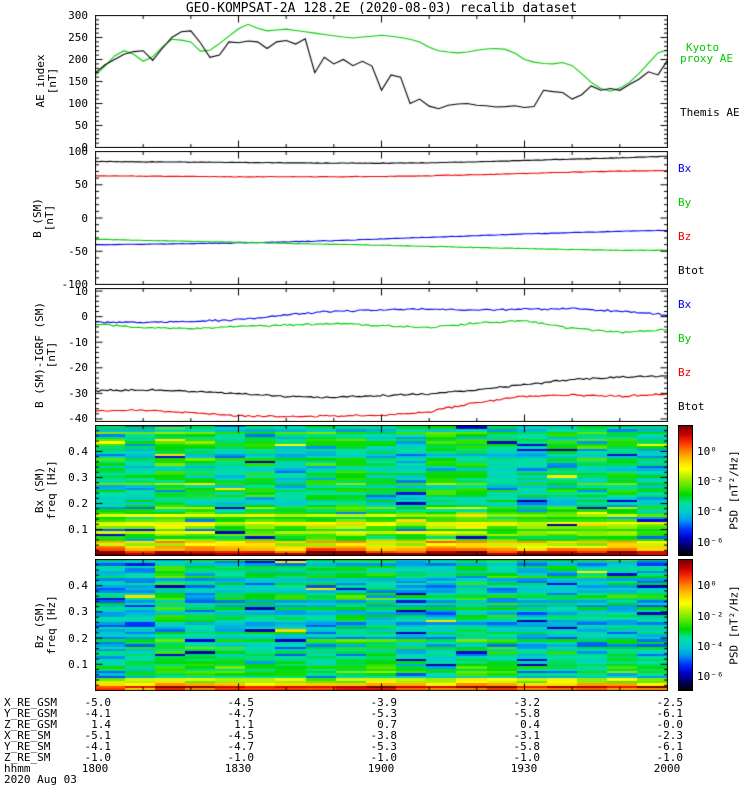  What do you see at coordinates (703, 47) in the screenshot?
I see `legend-kyoto-line1: Kyoto` at bounding box center [703, 47].